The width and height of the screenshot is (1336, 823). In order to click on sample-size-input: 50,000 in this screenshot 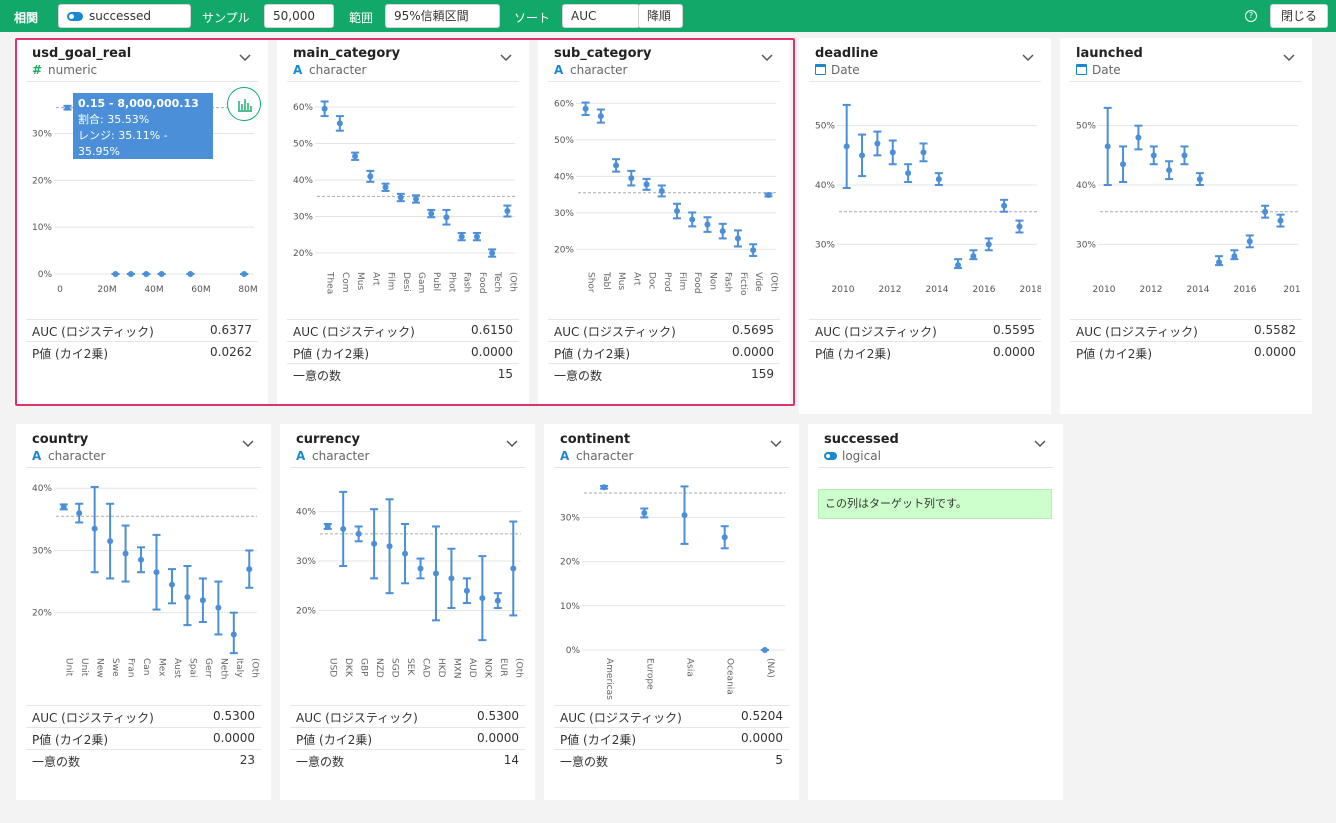, I will do `click(299, 16)`.